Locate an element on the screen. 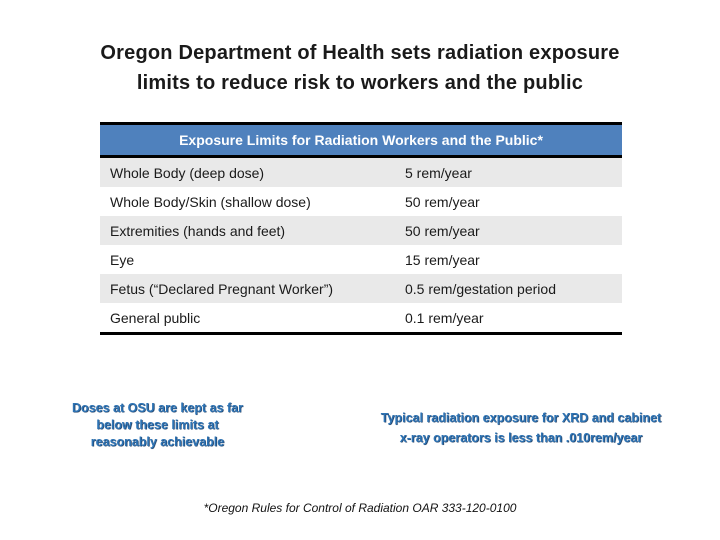 Image resolution: width=720 pixels, height=540 pixels. row-value: 0.5 rem/gestation period is located at coordinates (480, 288).